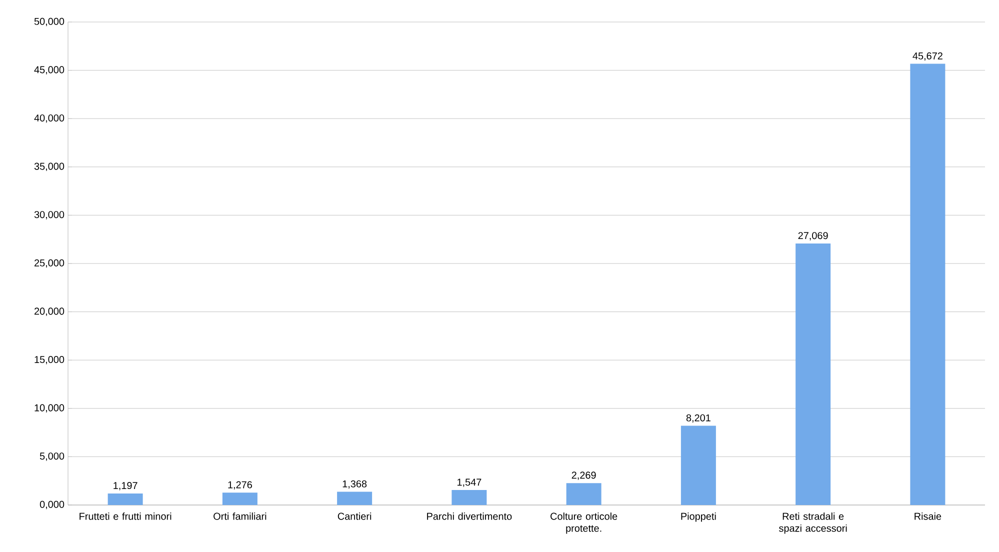 This screenshot has height=552, width=999. Describe the element at coordinates (469, 482) in the screenshot. I see `data-label: 1,547` at that location.